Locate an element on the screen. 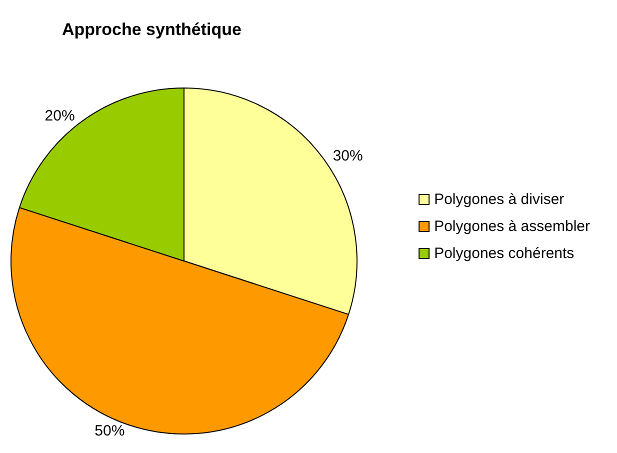  data-label: 50% is located at coordinates (109, 431).